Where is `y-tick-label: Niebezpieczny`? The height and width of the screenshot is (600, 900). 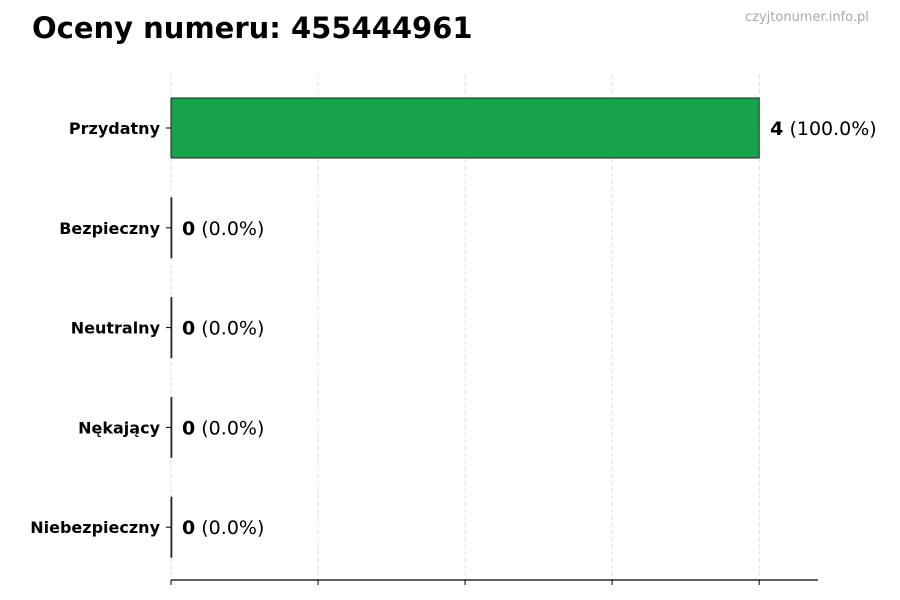
y-tick-label: Niebezpieczny is located at coordinates (95, 527).